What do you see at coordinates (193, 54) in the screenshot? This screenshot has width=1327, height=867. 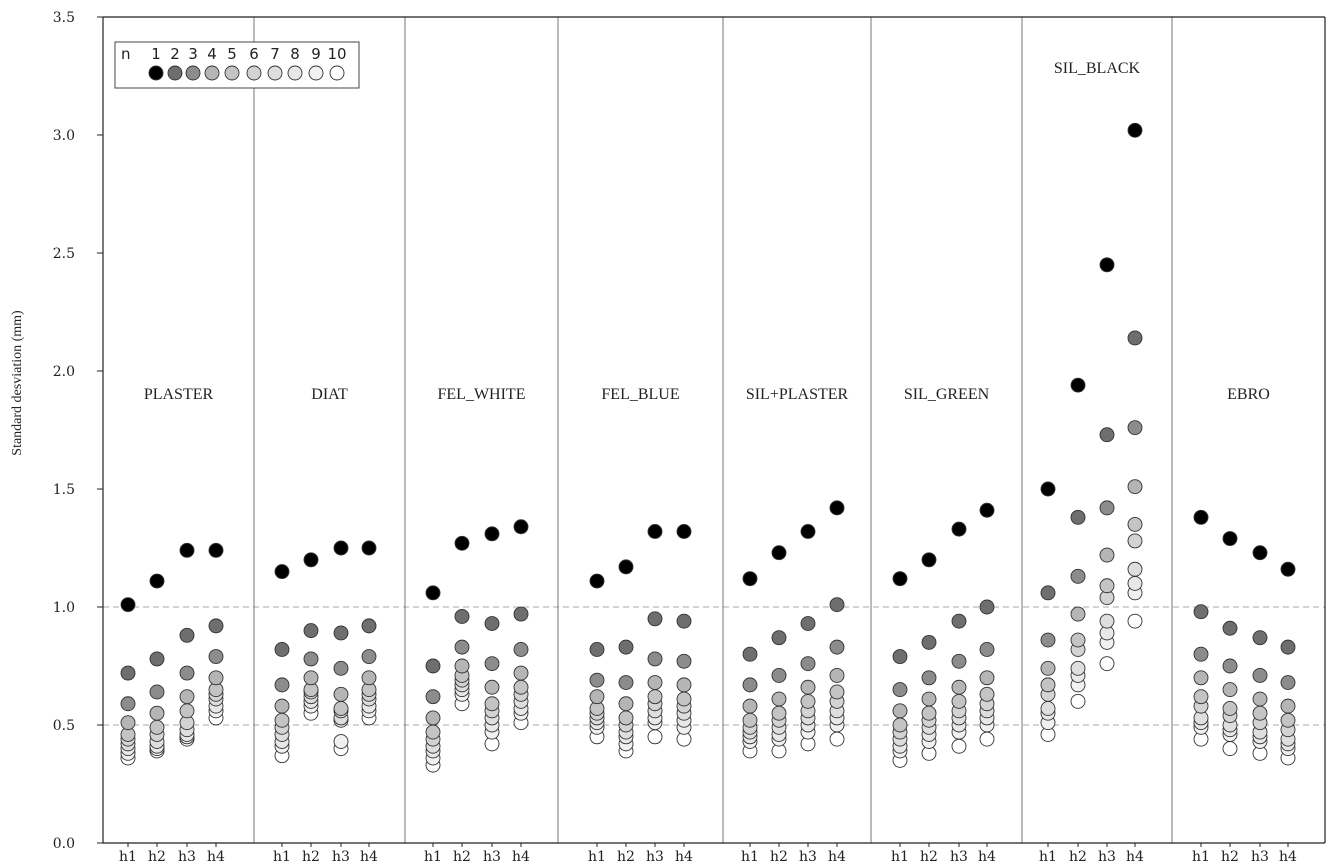 I see `legend-label: 3` at bounding box center [193, 54].